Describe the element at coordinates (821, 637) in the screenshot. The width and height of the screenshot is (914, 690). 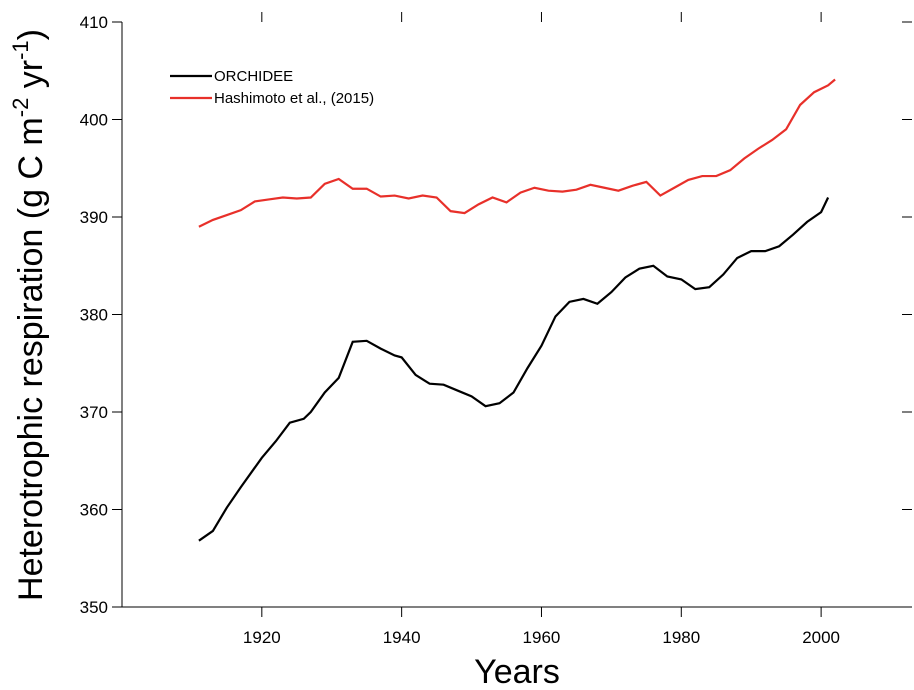
I see `x-tick-label: 2000` at that location.